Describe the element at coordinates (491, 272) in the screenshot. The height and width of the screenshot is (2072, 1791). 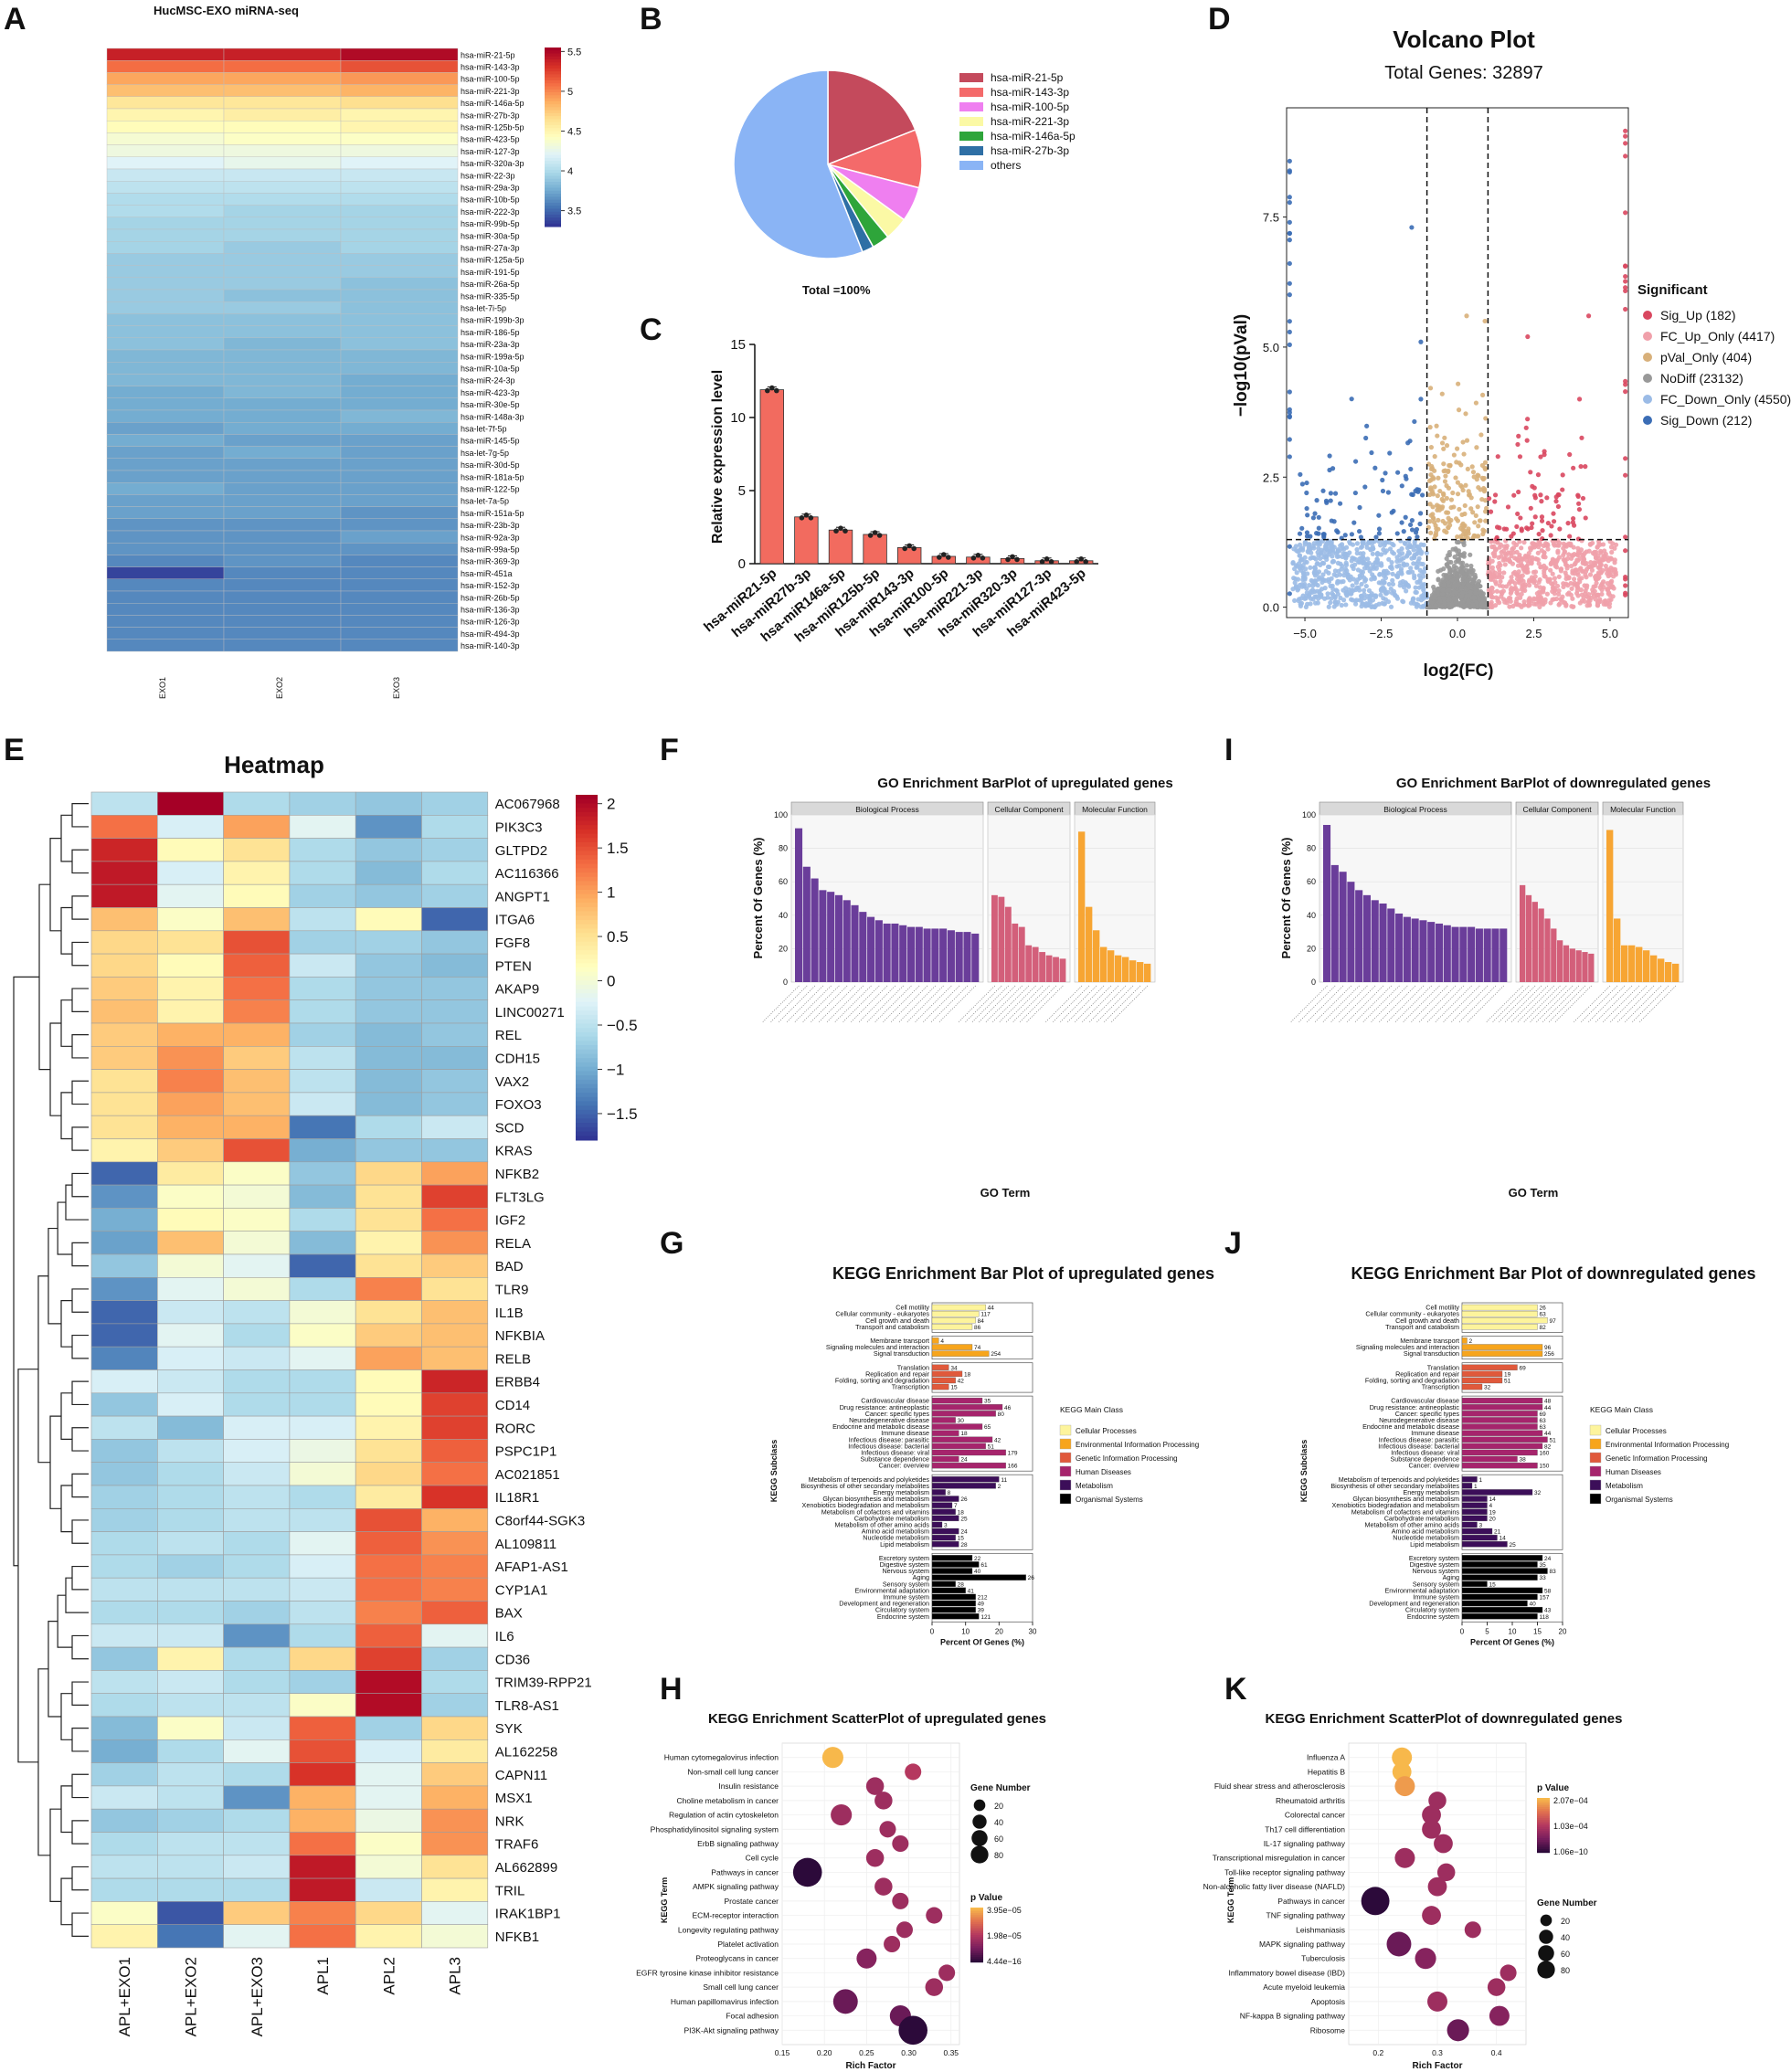
I see `heatmap-row-label: hsa-miR-191-5p` at that location.